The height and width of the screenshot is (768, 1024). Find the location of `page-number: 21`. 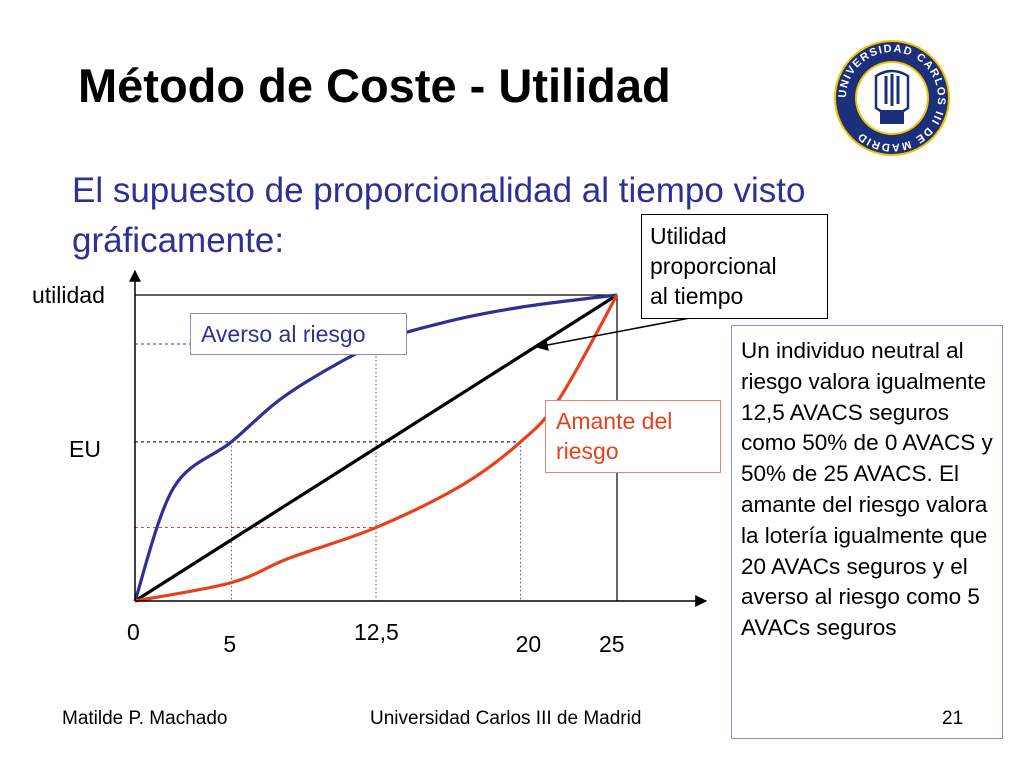

page-number: 21 is located at coordinates (953, 718).